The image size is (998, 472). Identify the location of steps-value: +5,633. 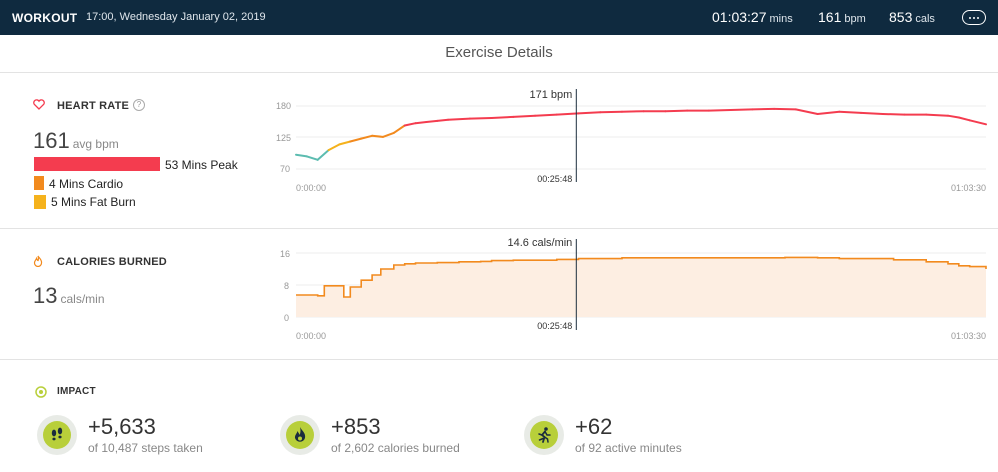
(122, 426).